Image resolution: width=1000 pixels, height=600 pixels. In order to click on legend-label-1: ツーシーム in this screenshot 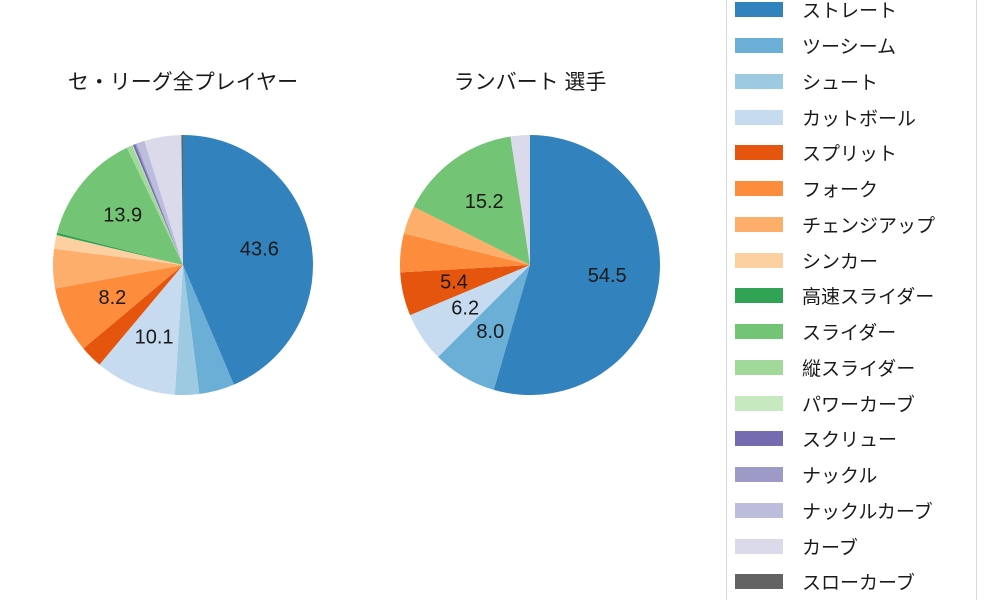, I will do `click(849, 48)`.